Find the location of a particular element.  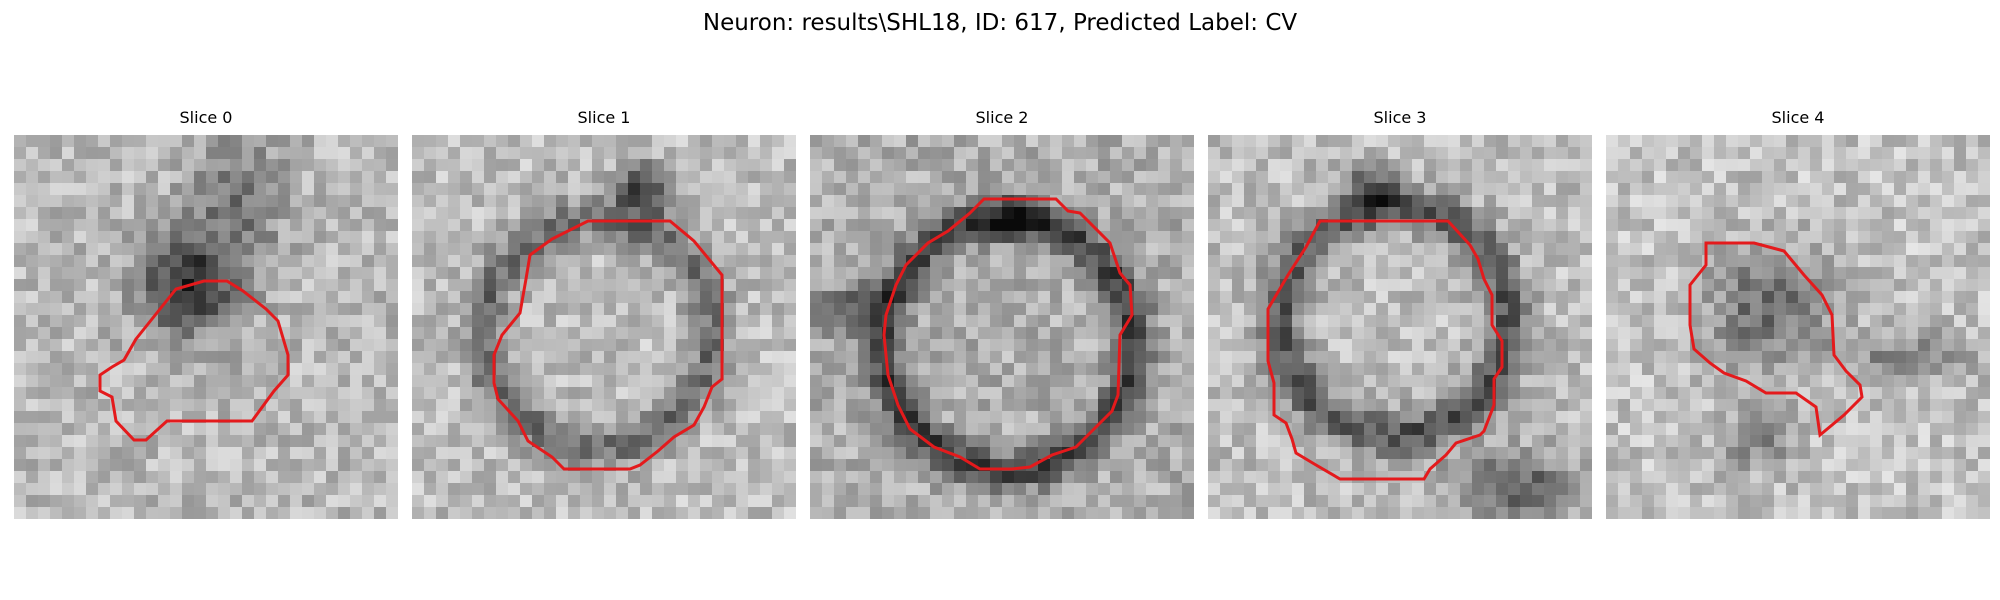

slice-title: Slice 2 is located at coordinates (1002, 117).